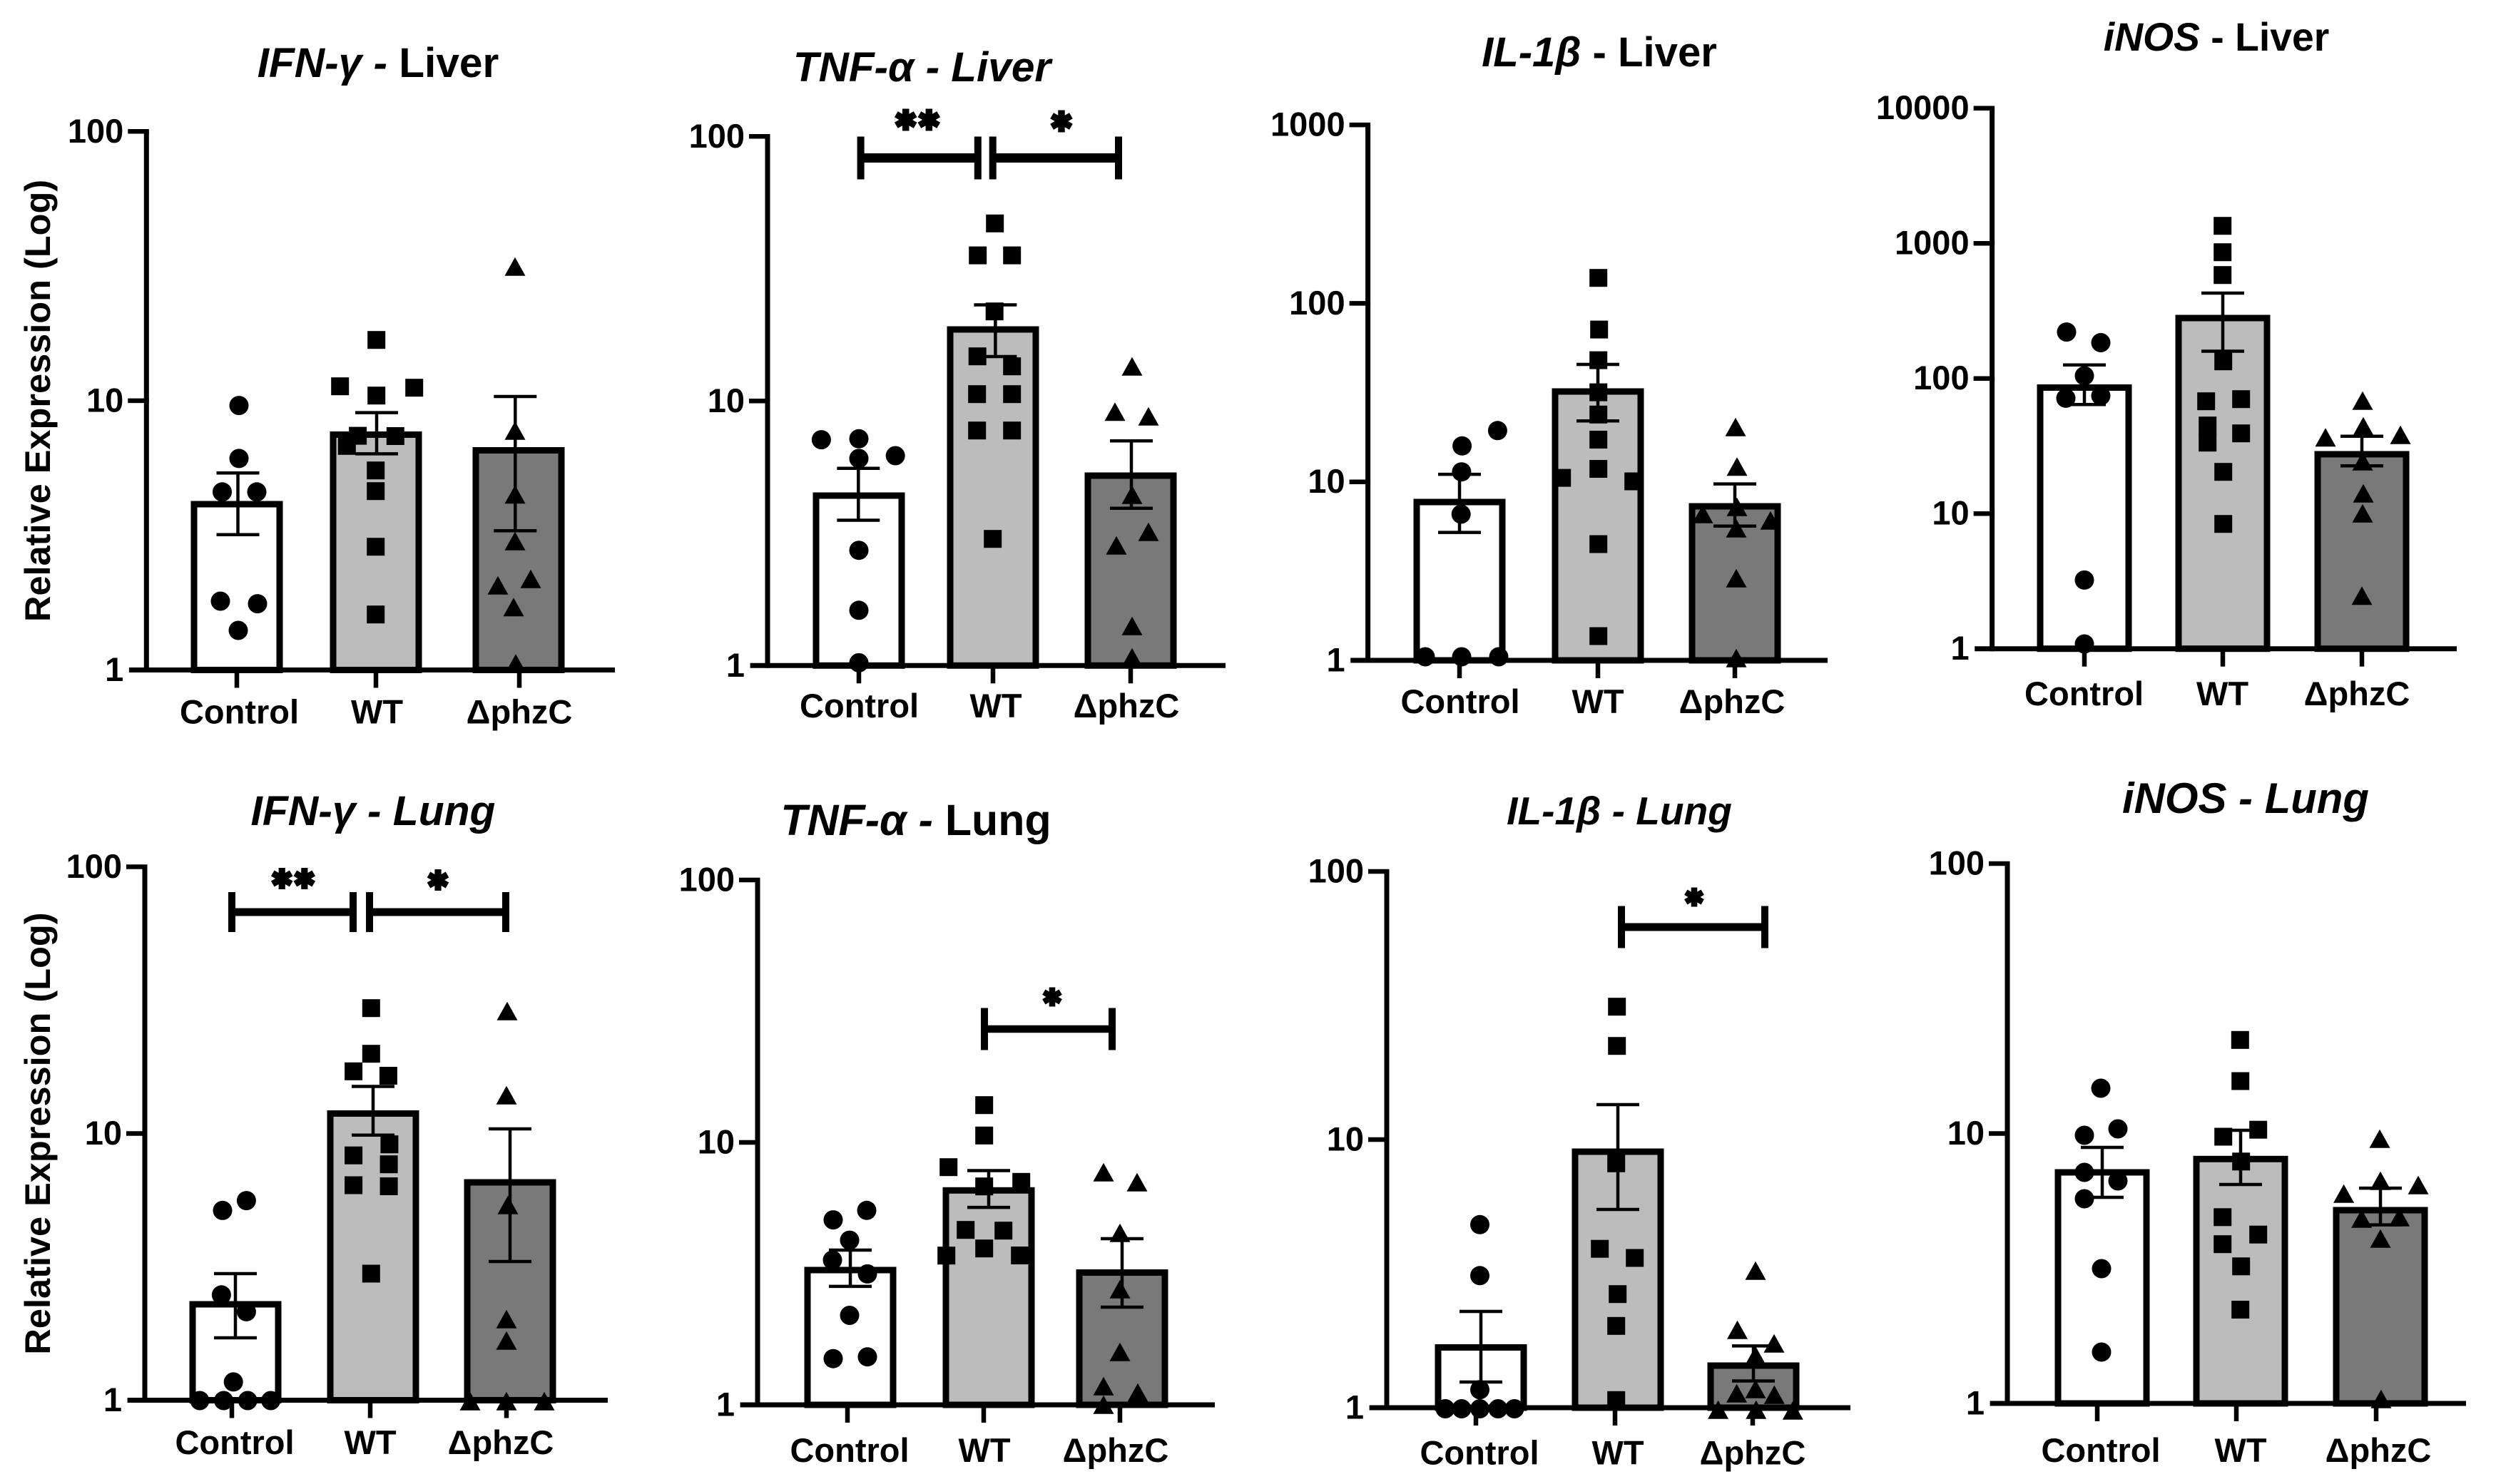  Describe the element at coordinates (1619, 811) in the screenshot. I see `svg-text: IL-1β - Lung` at that location.